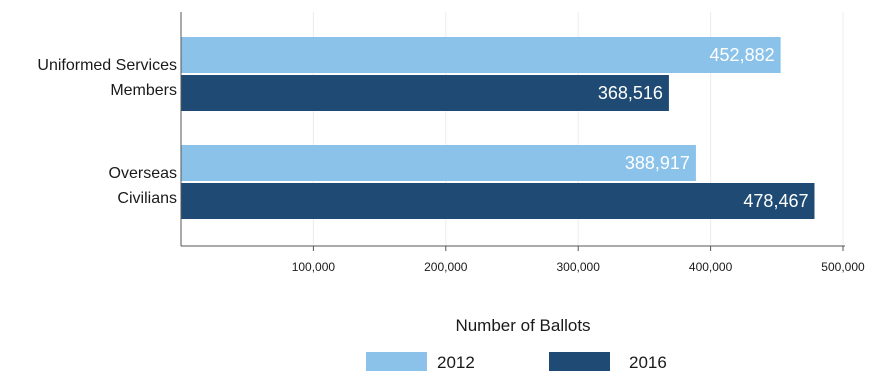 The image size is (873, 377). What do you see at coordinates (657, 163) in the screenshot?
I see `bar-value-label: 388,917` at bounding box center [657, 163].